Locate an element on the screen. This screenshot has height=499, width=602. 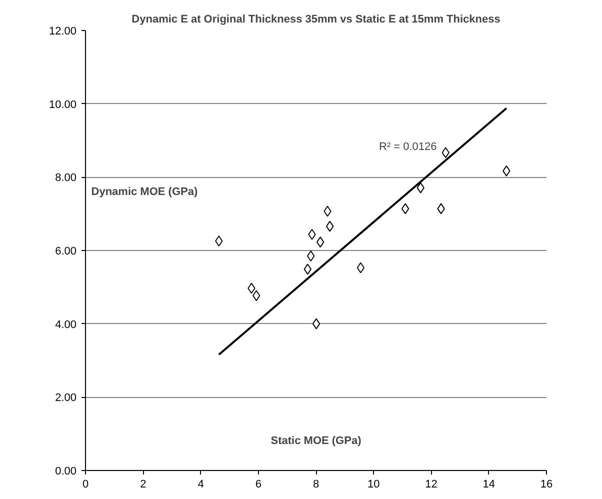
x-tick-label: 14 is located at coordinates (489, 484).